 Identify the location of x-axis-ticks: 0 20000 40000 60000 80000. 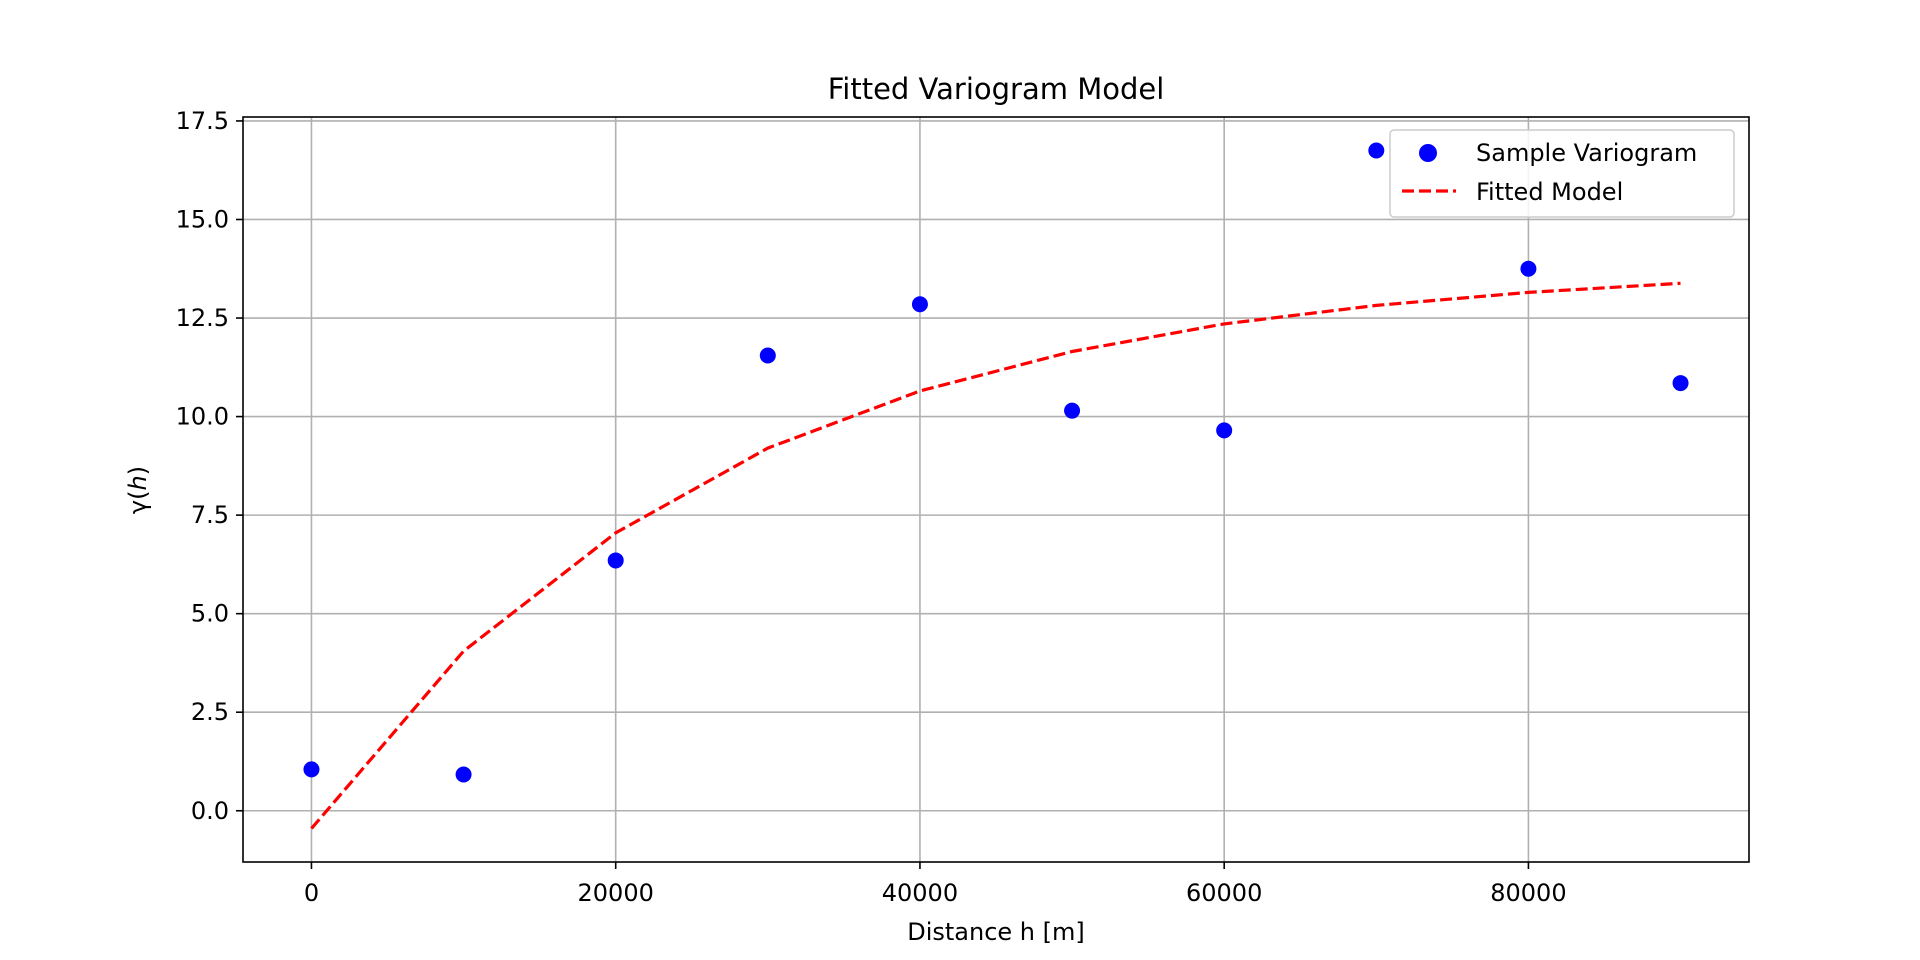
(935, 884).